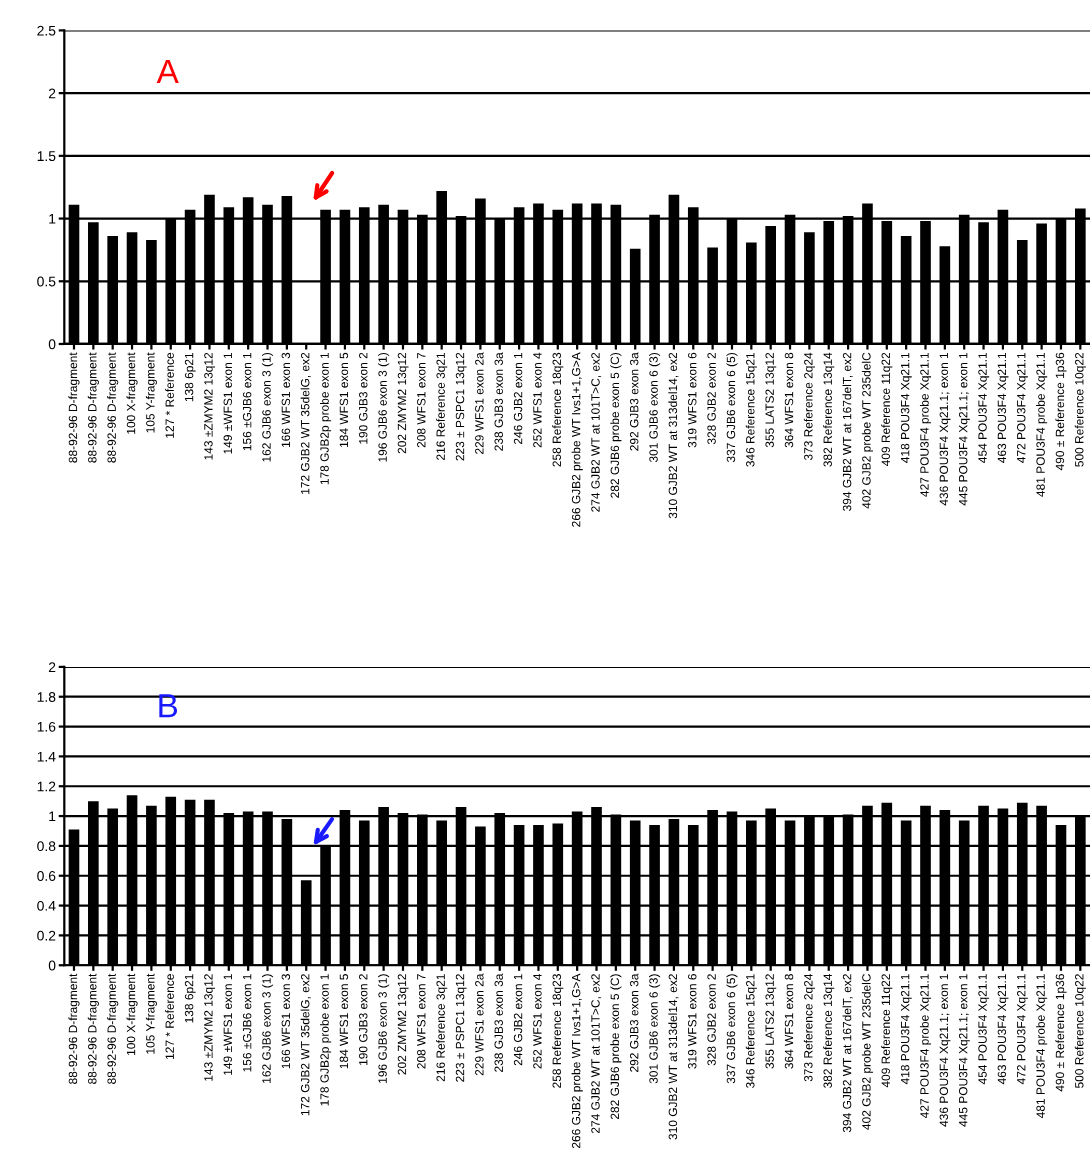 The image size is (1090, 1170). Describe the element at coordinates (167, 71) in the screenshot. I see `annotation: A` at that location.